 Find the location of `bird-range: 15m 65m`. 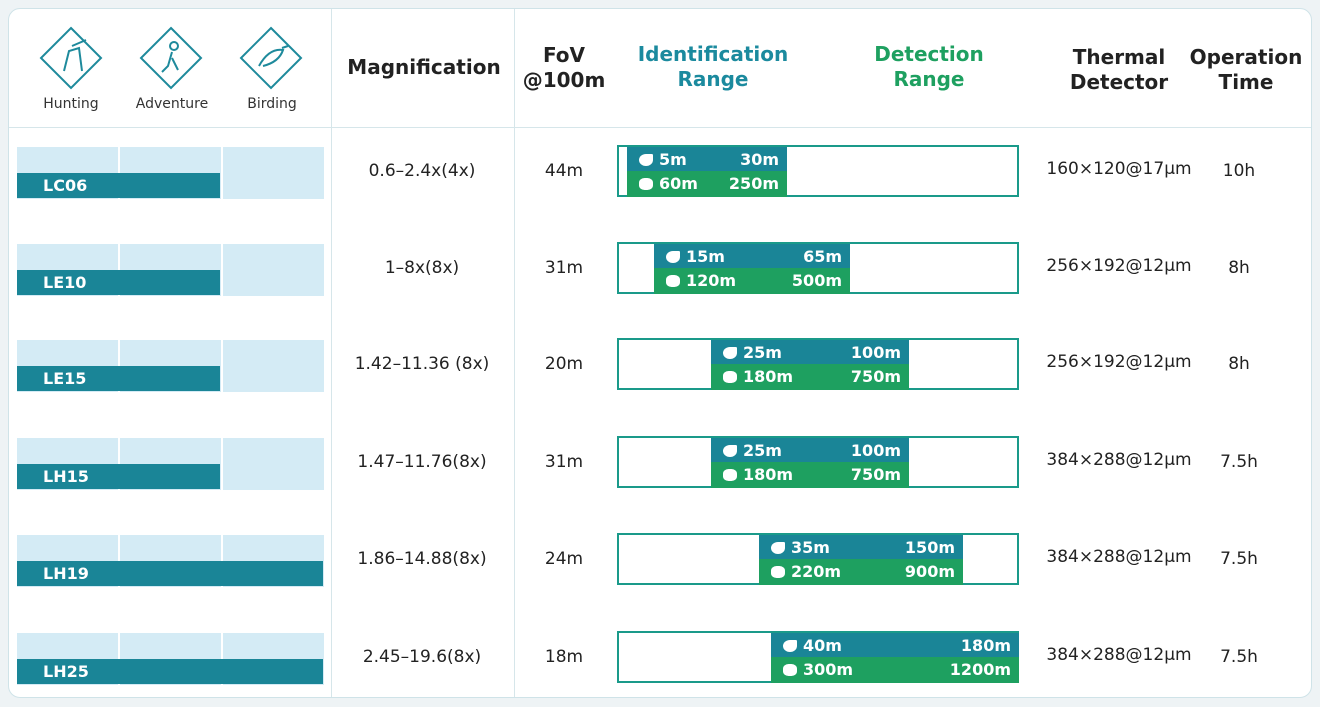

bird-range: 15m 65m is located at coordinates (752, 257).